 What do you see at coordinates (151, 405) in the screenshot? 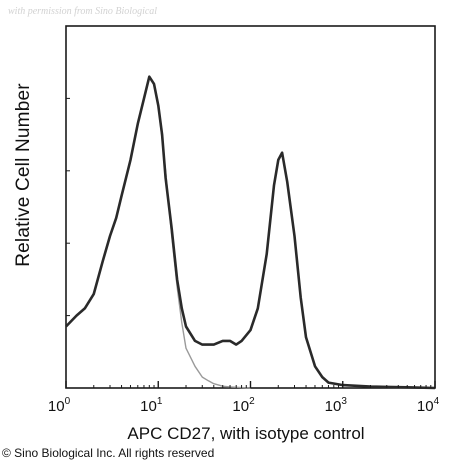
I see `x-tick-label: 10¹` at bounding box center [151, 405].